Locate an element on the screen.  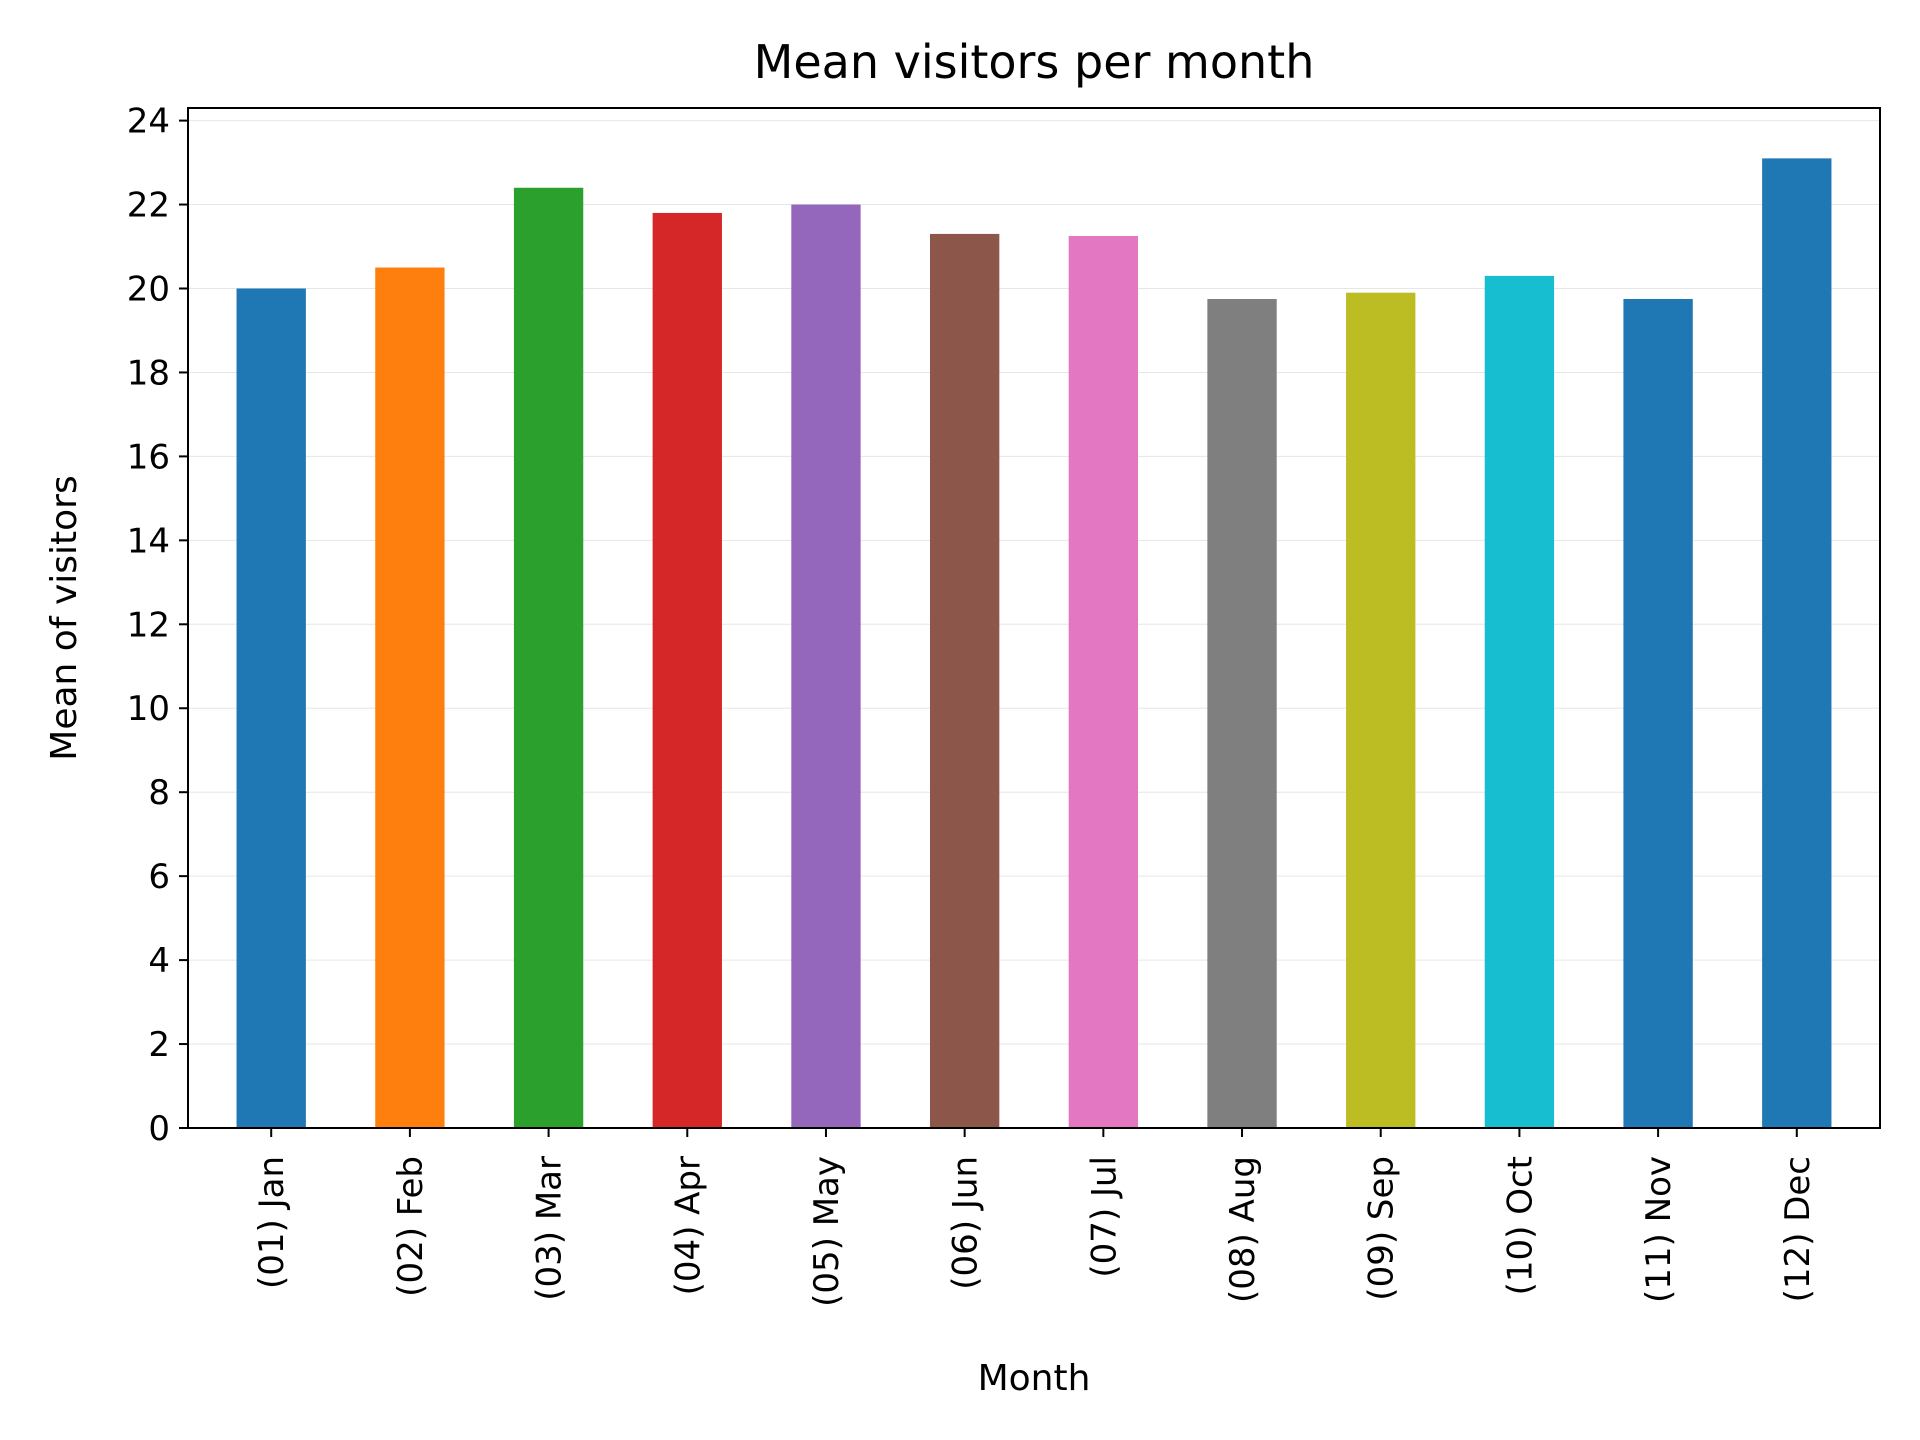
y-tick-label: 8 is located at coordinates (159, 793).